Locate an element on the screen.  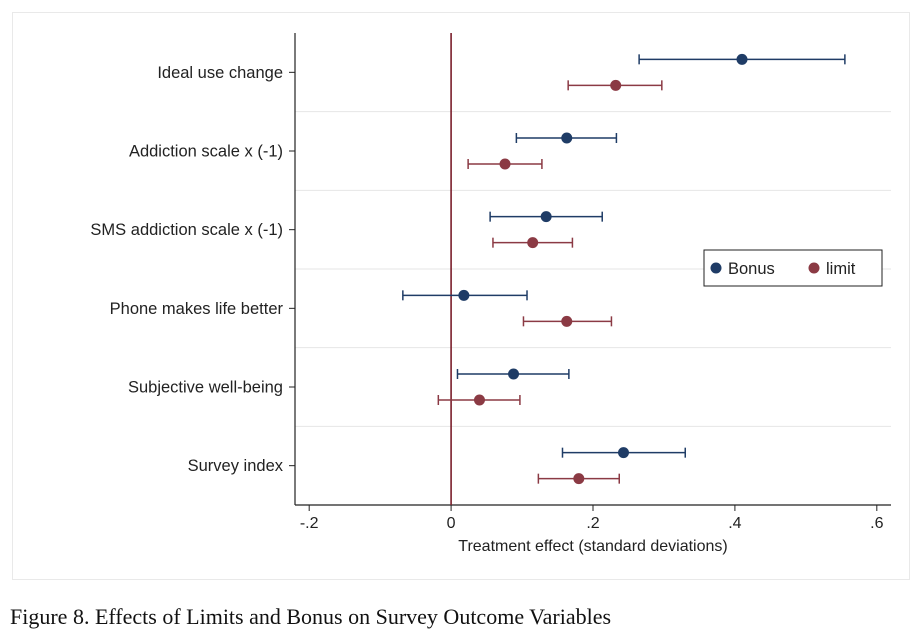
y-category-label: Ideal use change is located at coordinates (220, 73).